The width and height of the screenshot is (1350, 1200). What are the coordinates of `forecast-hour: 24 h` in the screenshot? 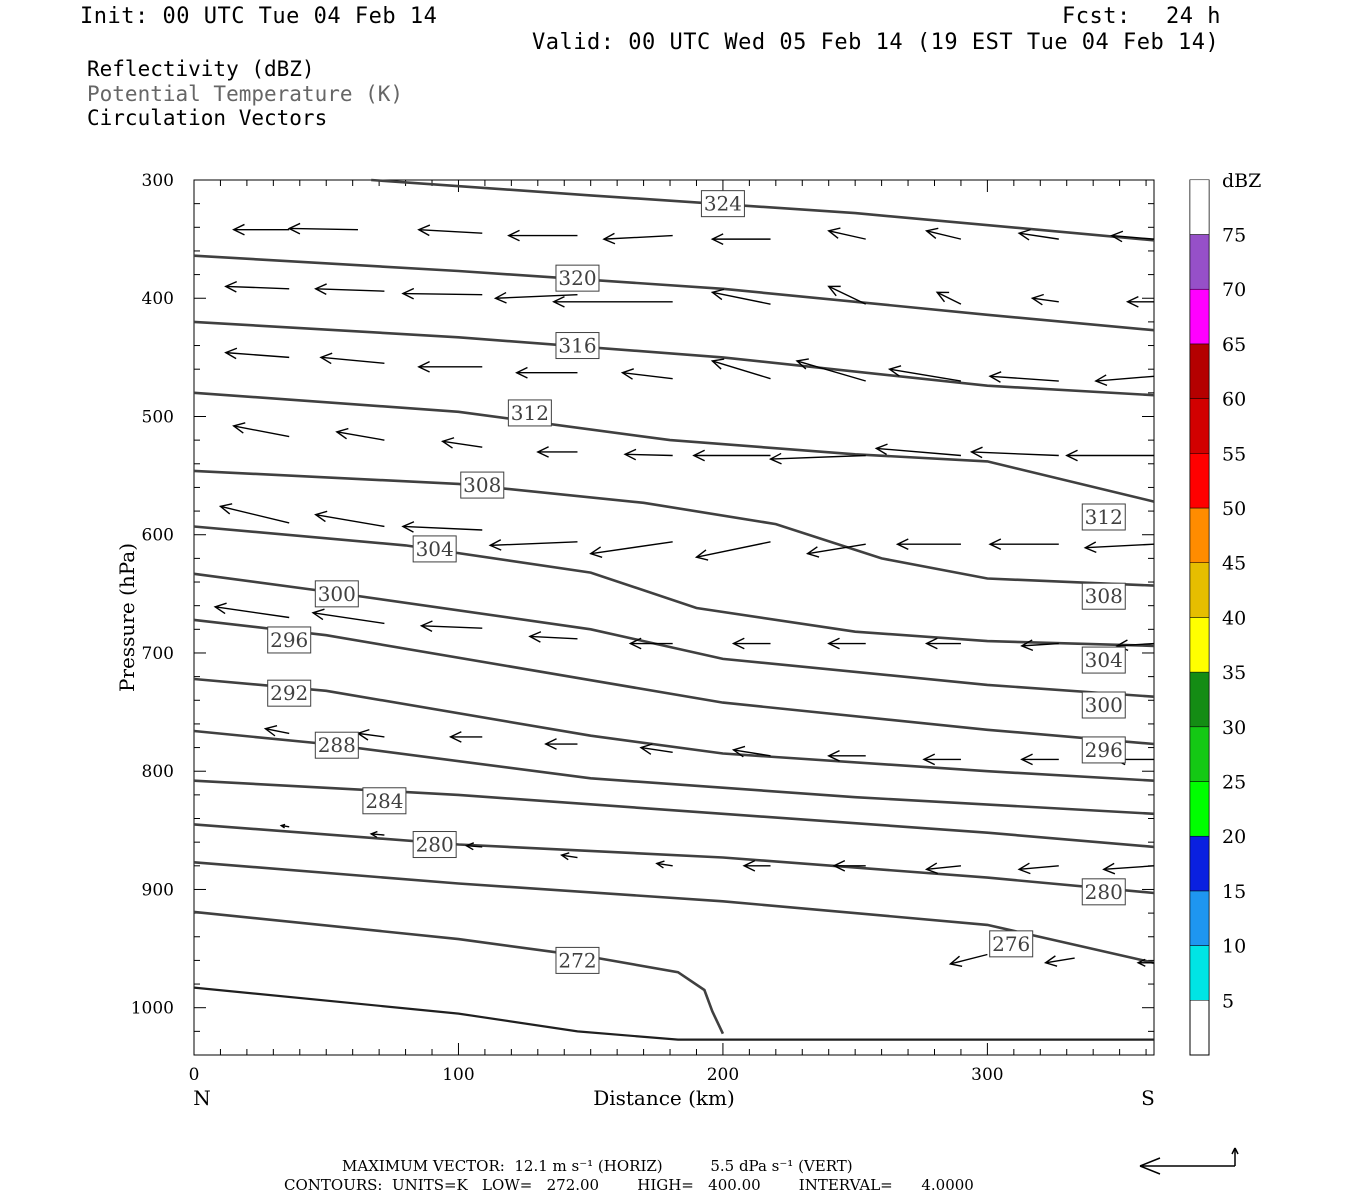 It's located at (1193, 16).